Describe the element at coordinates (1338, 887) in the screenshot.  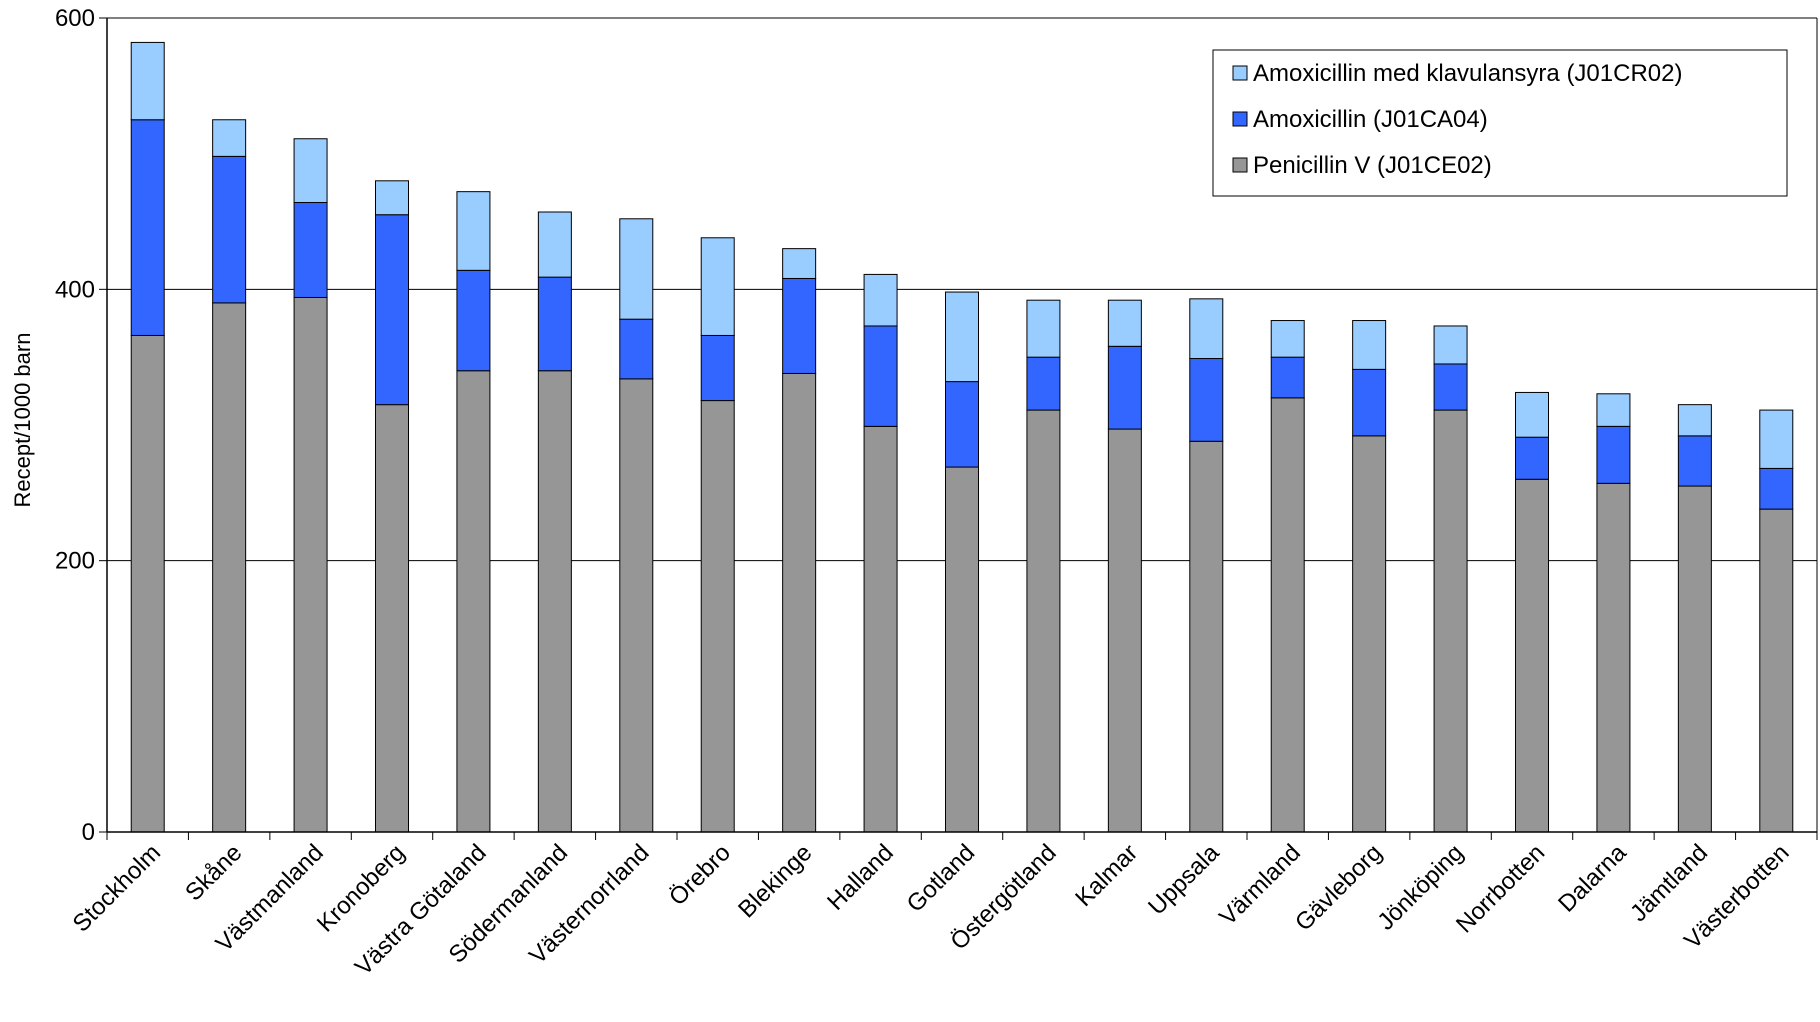
I see `x-category-label: Gävleborg` at that location.